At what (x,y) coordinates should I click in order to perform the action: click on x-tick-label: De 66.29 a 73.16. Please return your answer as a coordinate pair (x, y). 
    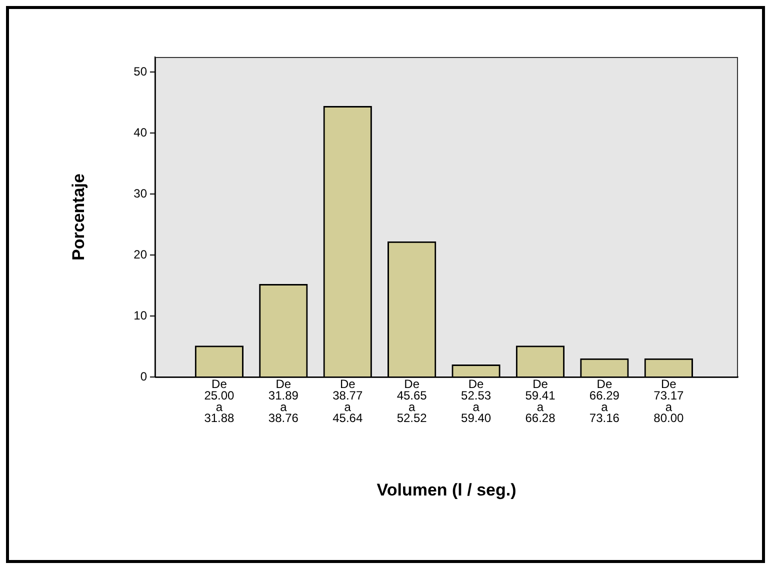
    Looking at the image, I should click on (604, 401).